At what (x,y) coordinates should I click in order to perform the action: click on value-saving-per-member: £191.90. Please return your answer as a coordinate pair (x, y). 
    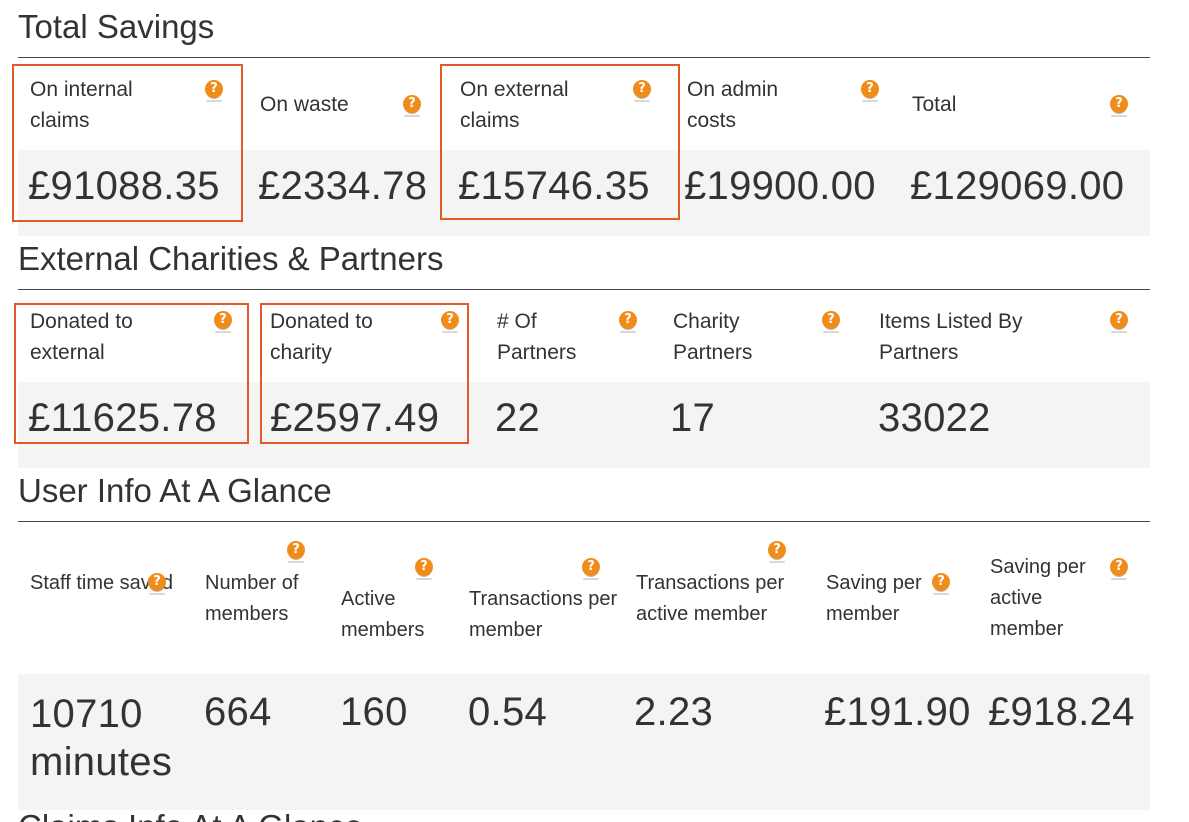
    Looking at the image, I should click on (897, 712).